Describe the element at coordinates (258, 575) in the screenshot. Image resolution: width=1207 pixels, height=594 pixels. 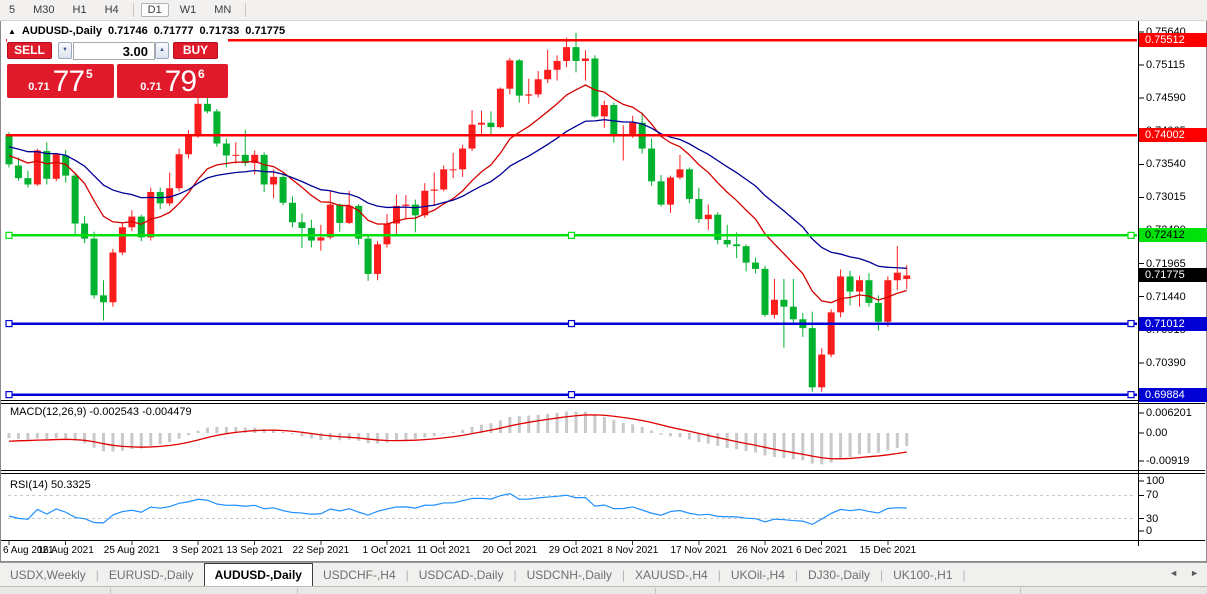
I see `chart-tab-audusd-daily: AUDUSD-,Daily` at that location.